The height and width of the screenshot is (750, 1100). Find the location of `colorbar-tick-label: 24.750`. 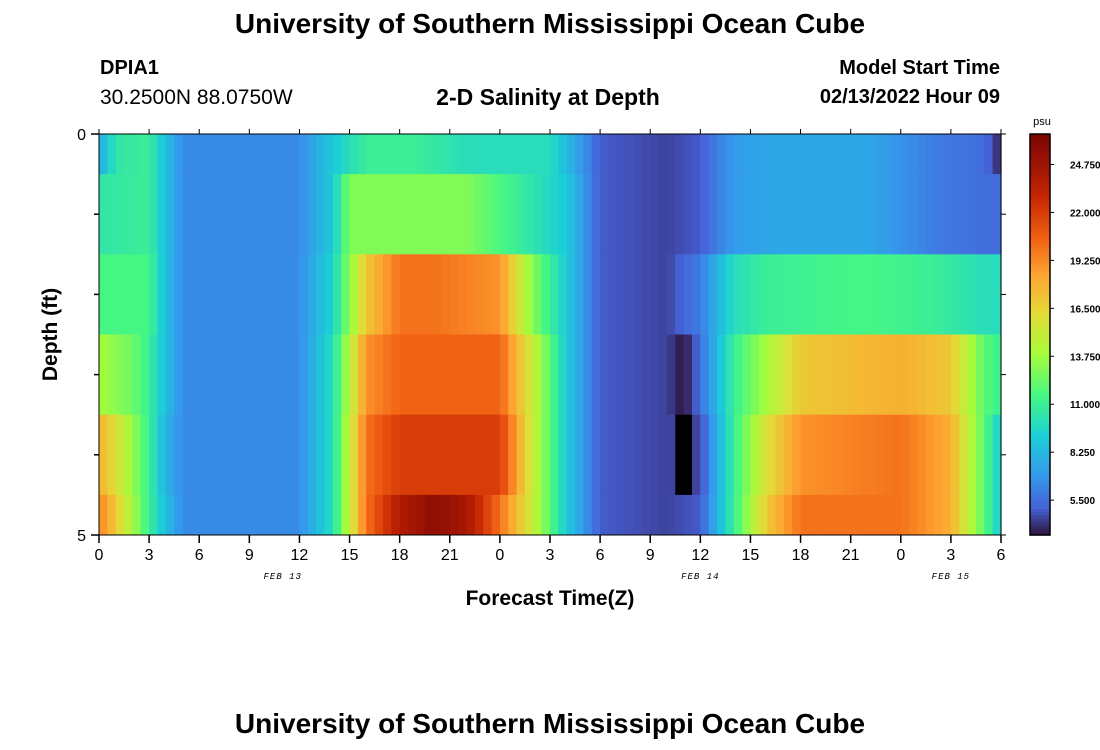

colorbar-tick-label: 24.750 is located at coordinates (1085, 166).